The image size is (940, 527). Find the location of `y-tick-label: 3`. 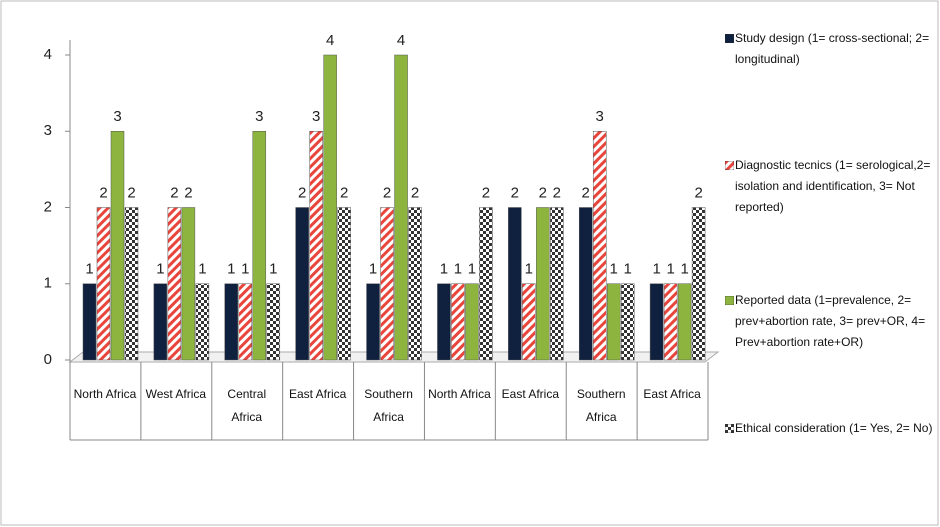

y-tick-label: 3 is located at coordinates (48, 130).